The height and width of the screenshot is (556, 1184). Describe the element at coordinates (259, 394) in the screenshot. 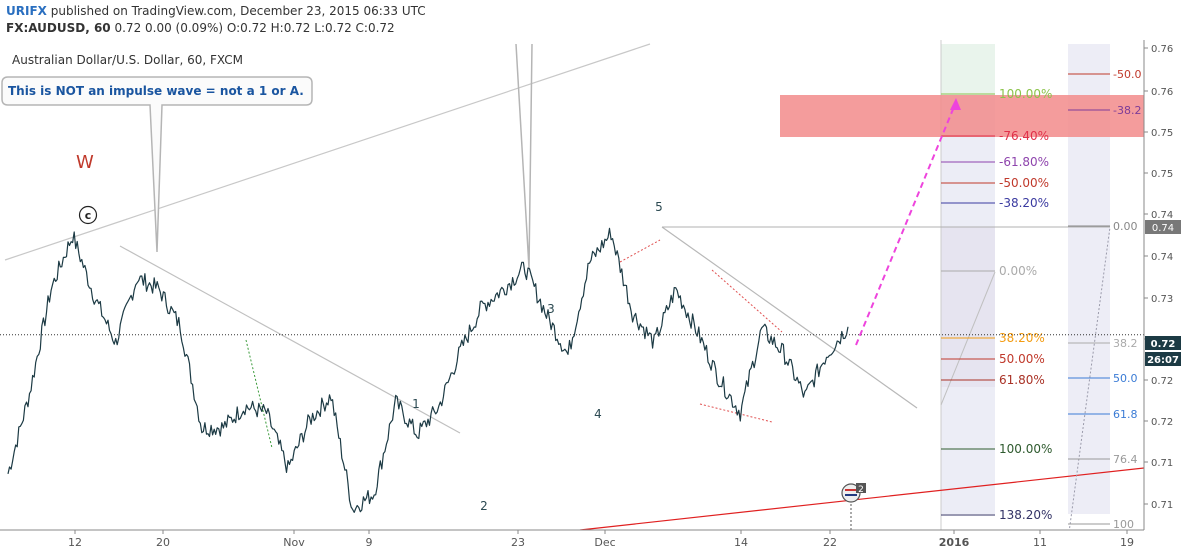

I see `channel-line-d` at that location.